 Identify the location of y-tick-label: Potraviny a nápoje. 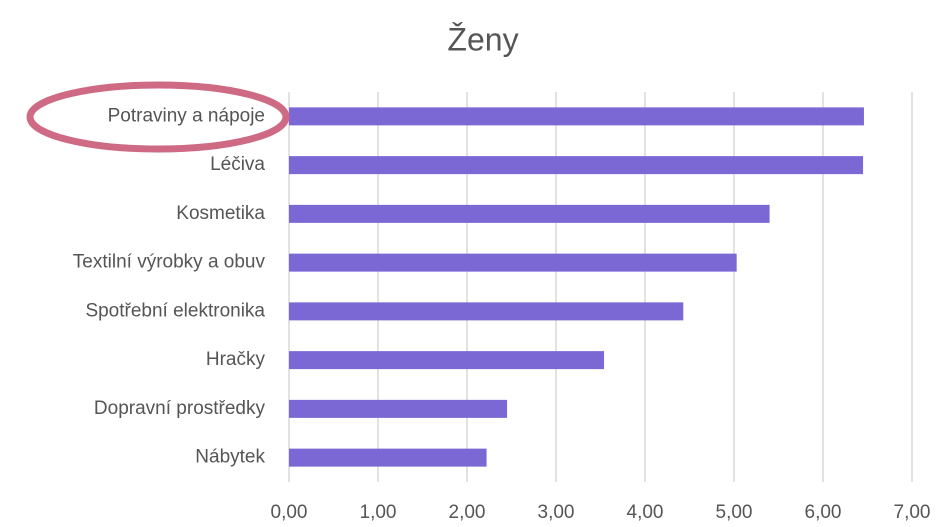
(186, 115).